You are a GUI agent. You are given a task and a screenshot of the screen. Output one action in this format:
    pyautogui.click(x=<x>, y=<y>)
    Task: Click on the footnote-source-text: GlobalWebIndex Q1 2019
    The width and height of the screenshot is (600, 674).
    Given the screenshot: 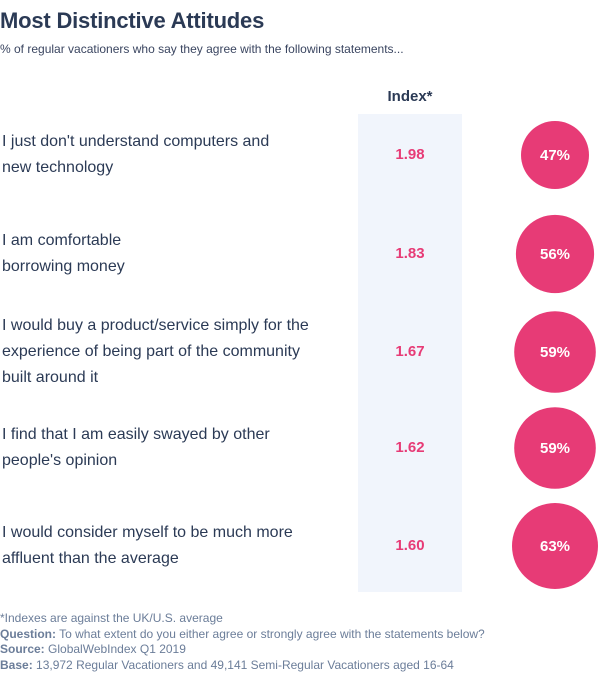 What is the action you would take?
    pyautogui.click(x=117, y=649)
    